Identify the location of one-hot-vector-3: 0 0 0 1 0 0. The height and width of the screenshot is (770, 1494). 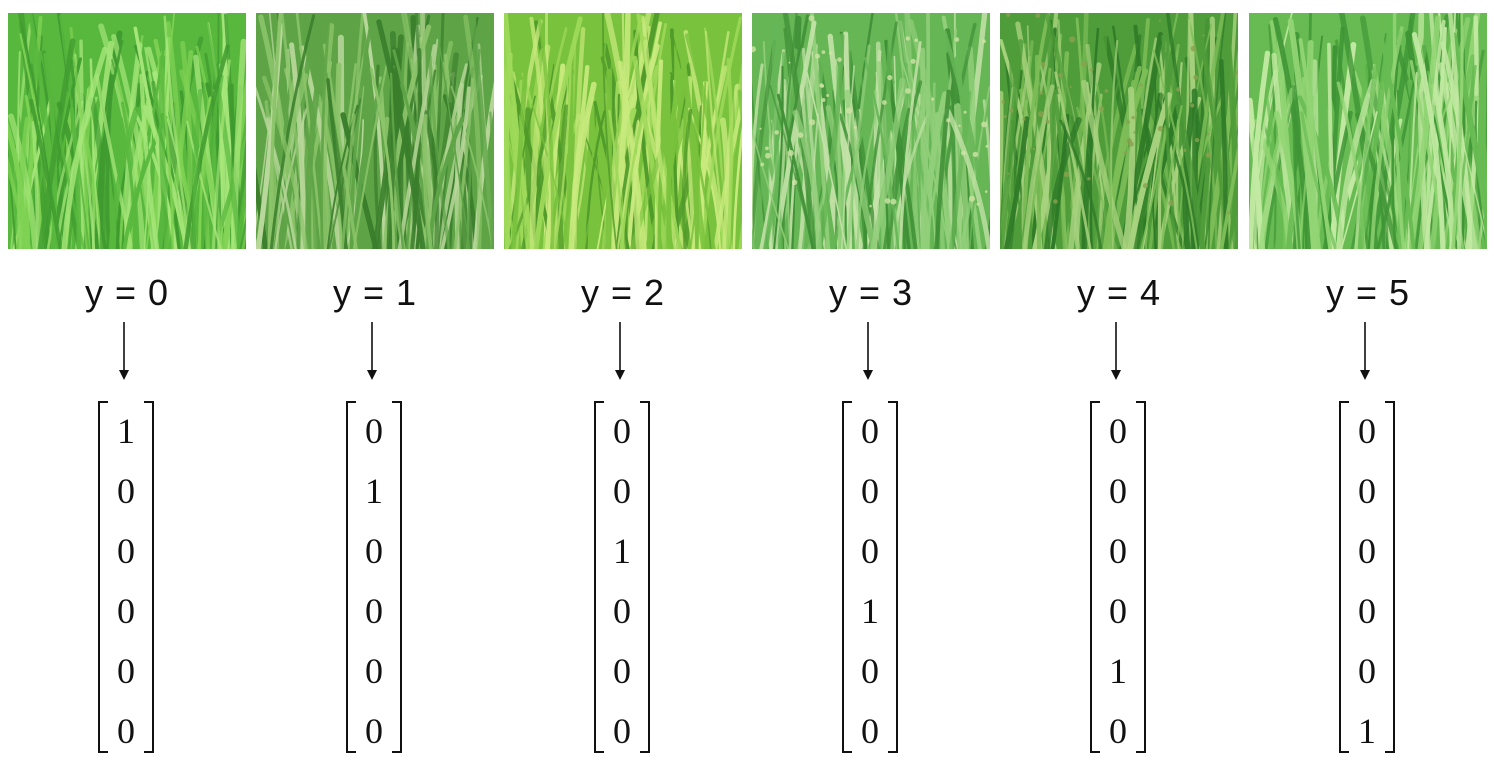
(870, 577).